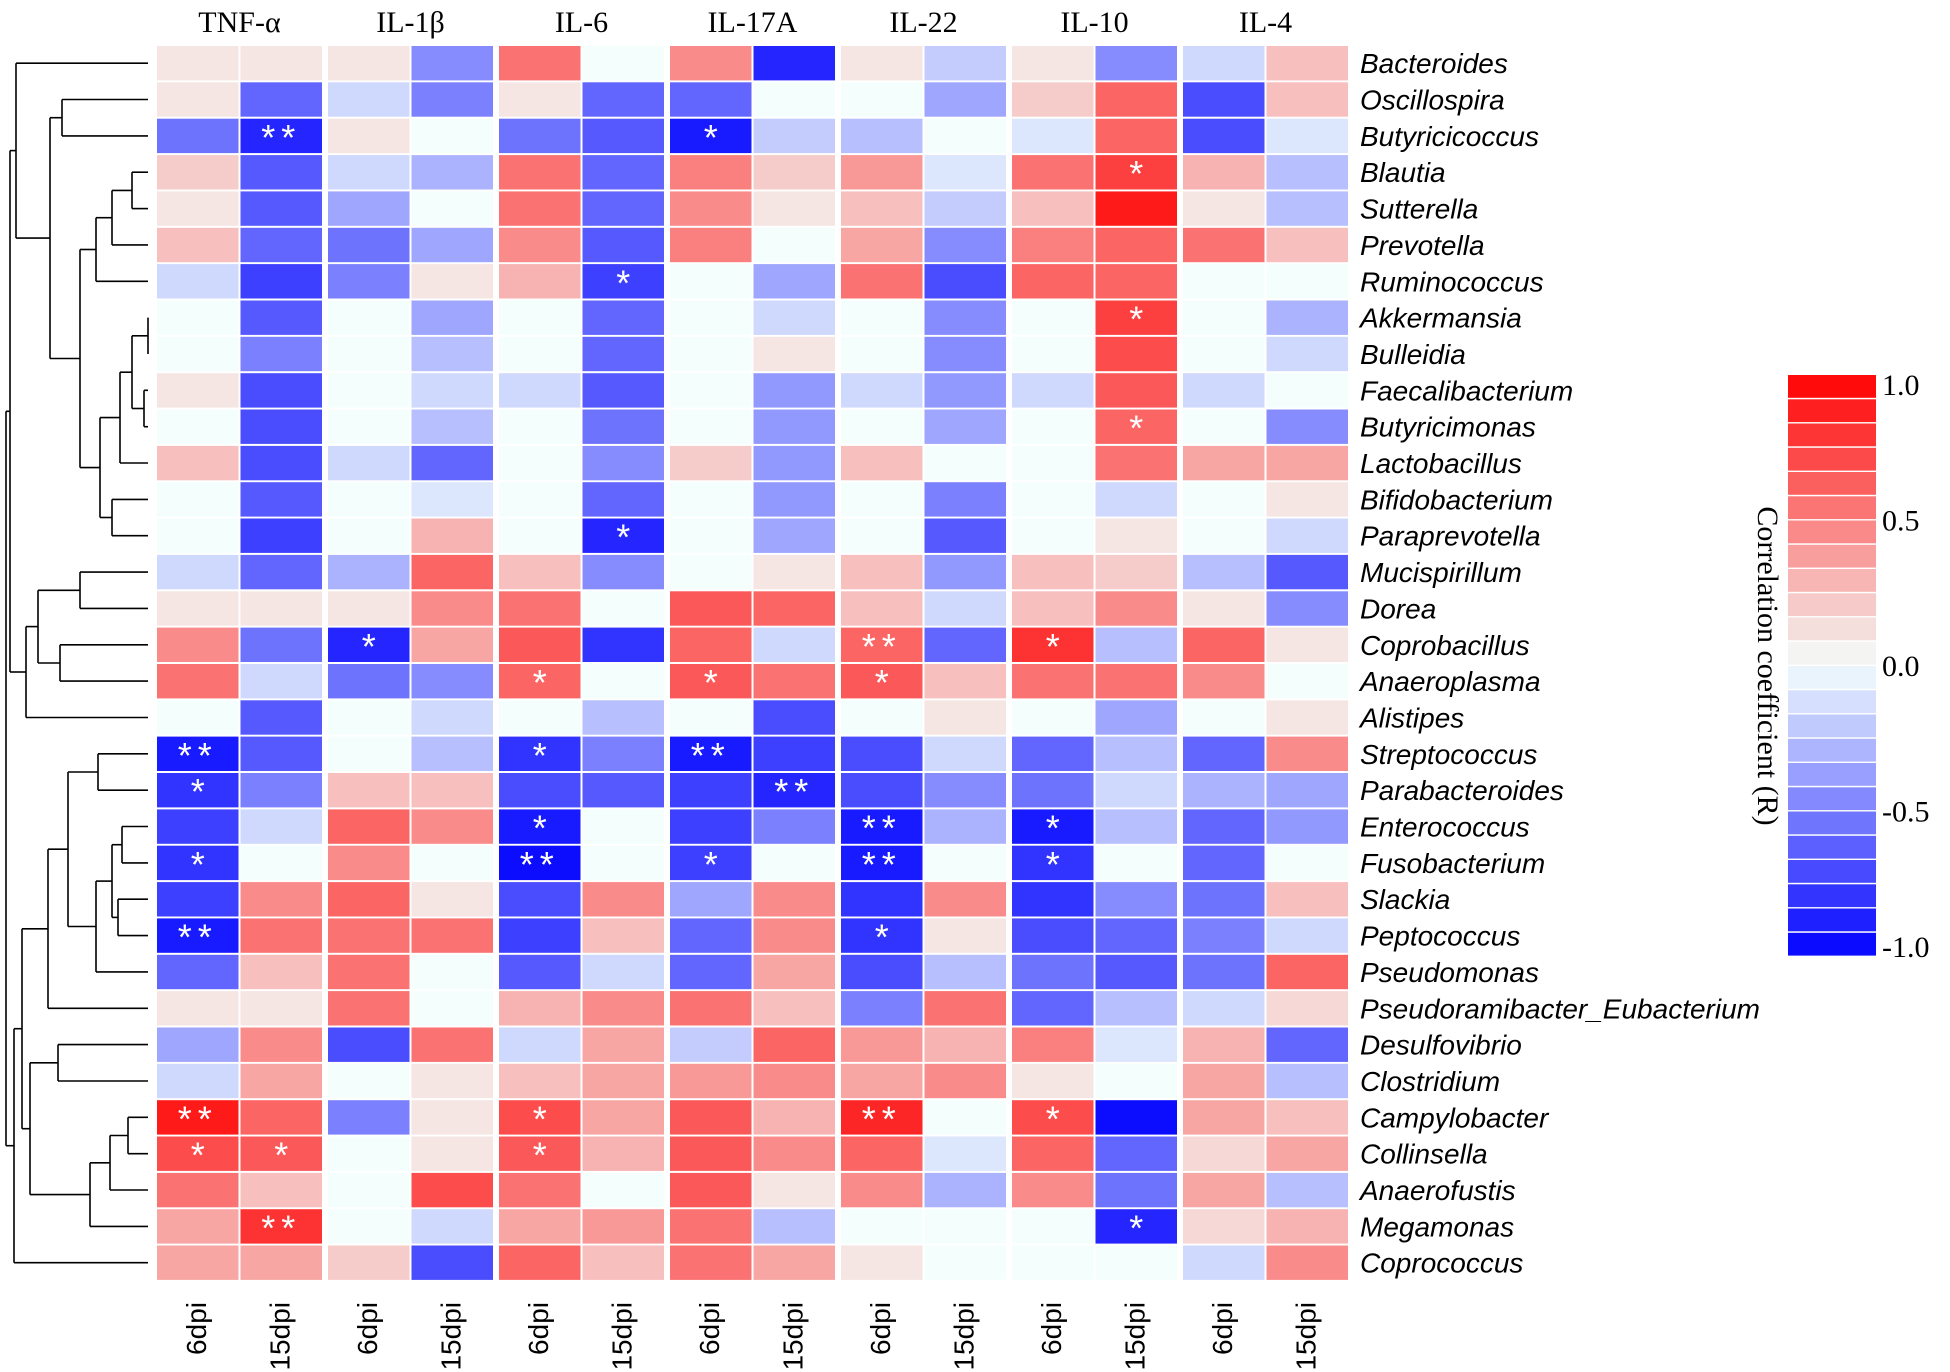 The height and width of the screenshot is (1372, 1950). What do you see at coordinates (1466, 390) in the screenshot?
I see `row-label: Faecalibacterium` at bounding box center [1466, 390].